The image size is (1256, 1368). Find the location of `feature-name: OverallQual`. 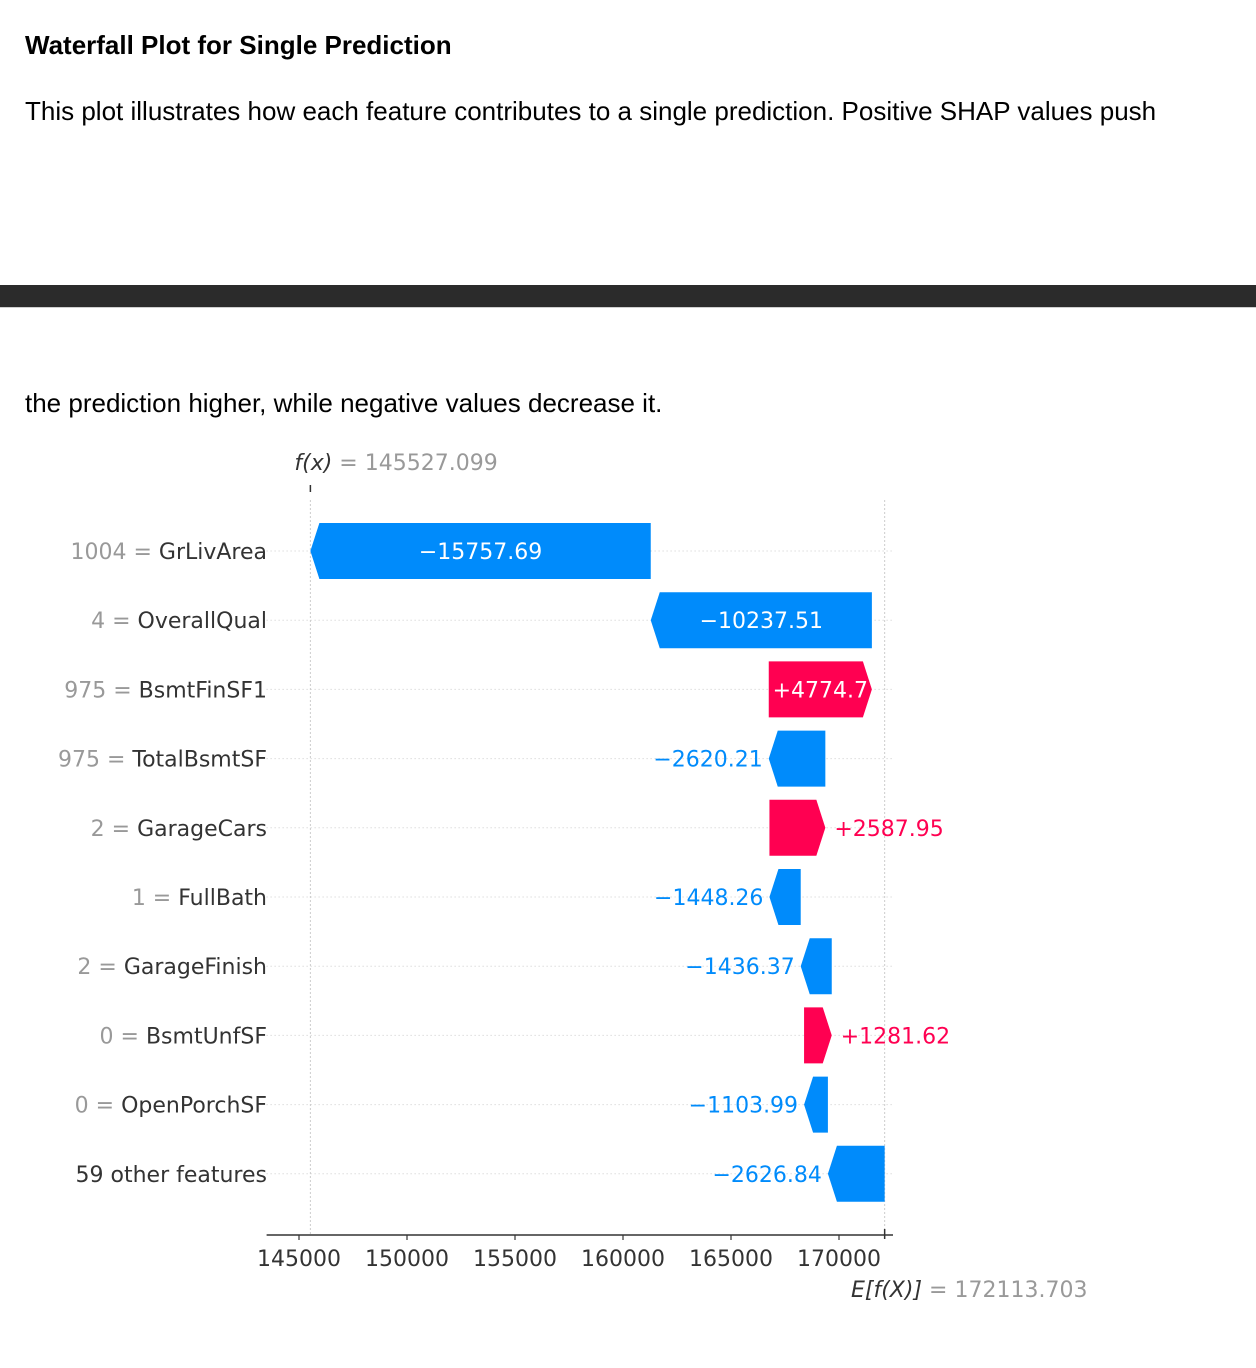

feature-name: OverallQual is located at coordinates (202, 621).